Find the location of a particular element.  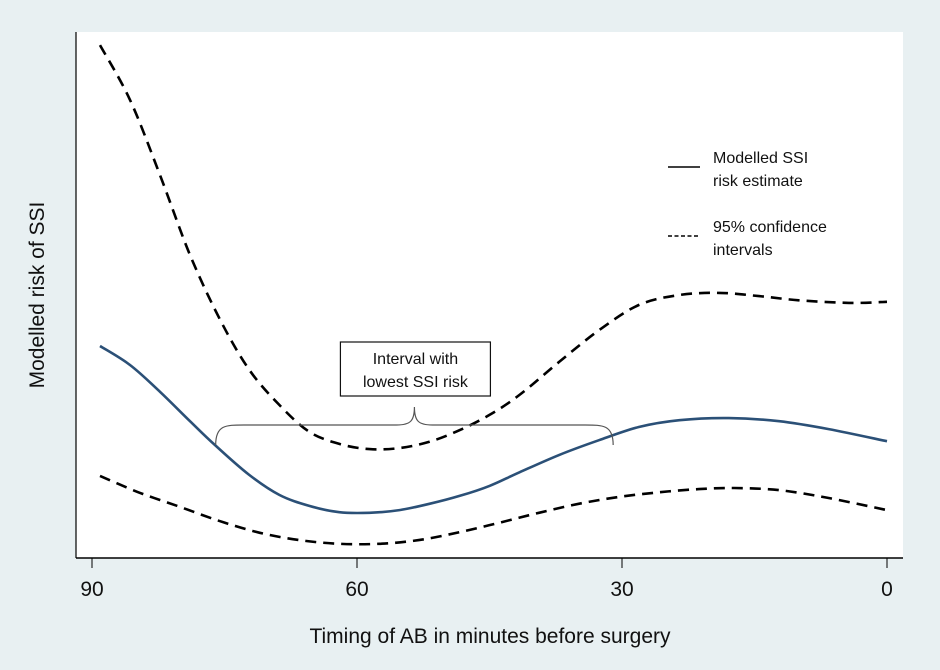

legend-label-ci-line-1: 95% confidence is located at coordinates (770, 227).